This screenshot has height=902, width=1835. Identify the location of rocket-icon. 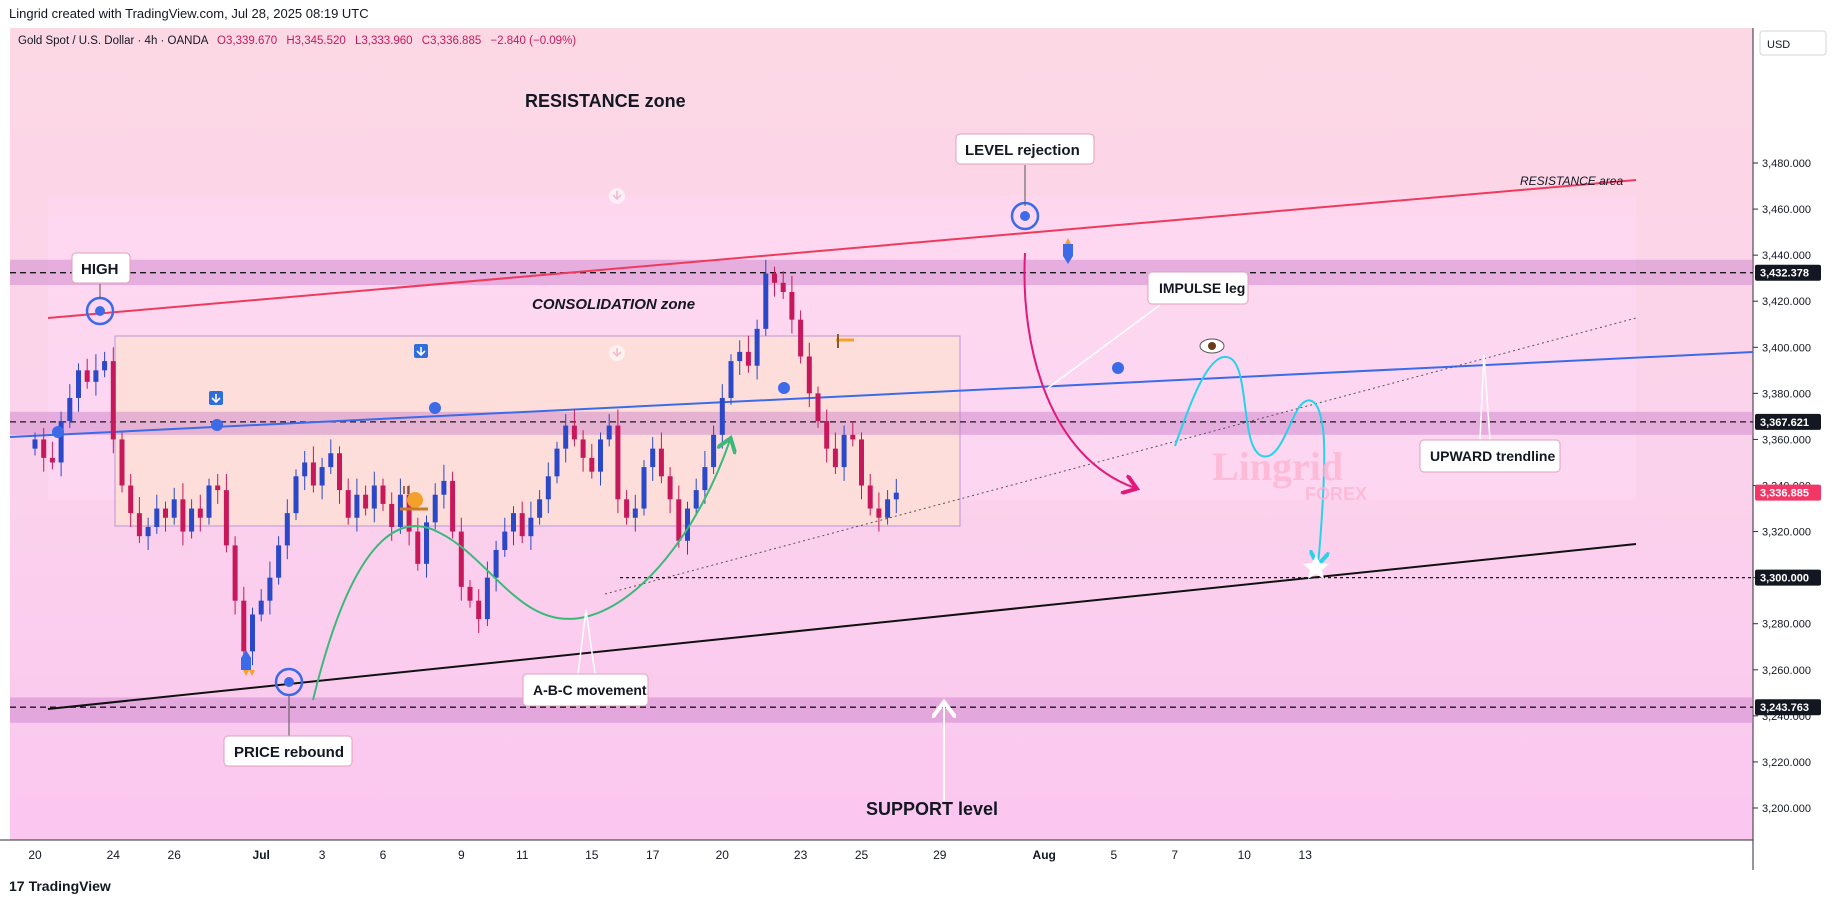
(1068, 251).